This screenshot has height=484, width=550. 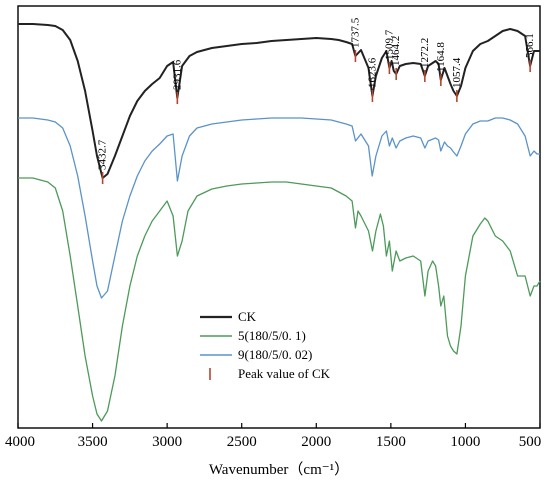 What do you see at coordinates (20, 442) in the screenshot?
I see `x-tick-label: 4000` at bounding box center [20, 442].